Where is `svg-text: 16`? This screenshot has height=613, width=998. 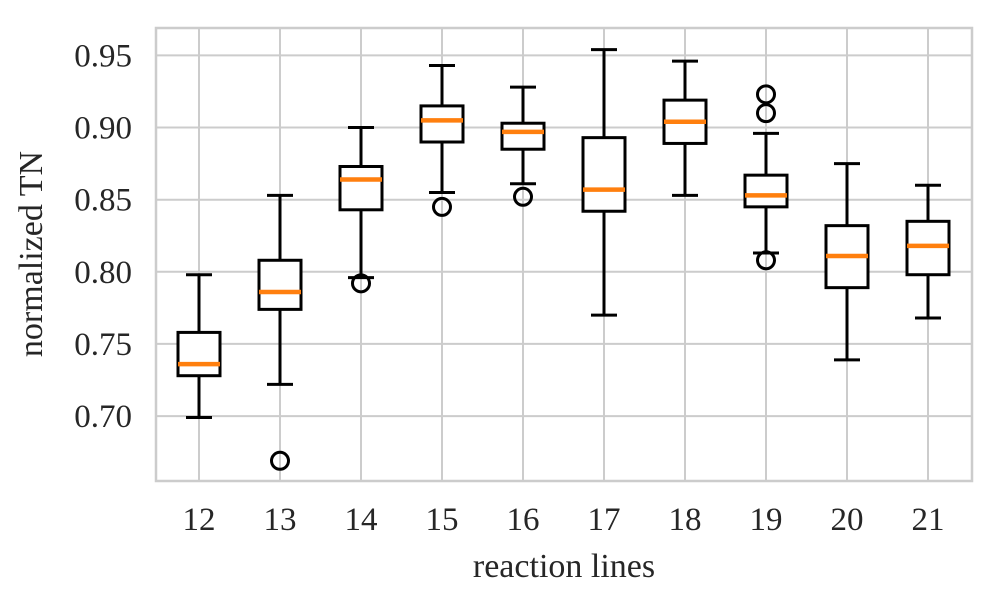
svg-text: 16 is located at coordinates (523, 520).